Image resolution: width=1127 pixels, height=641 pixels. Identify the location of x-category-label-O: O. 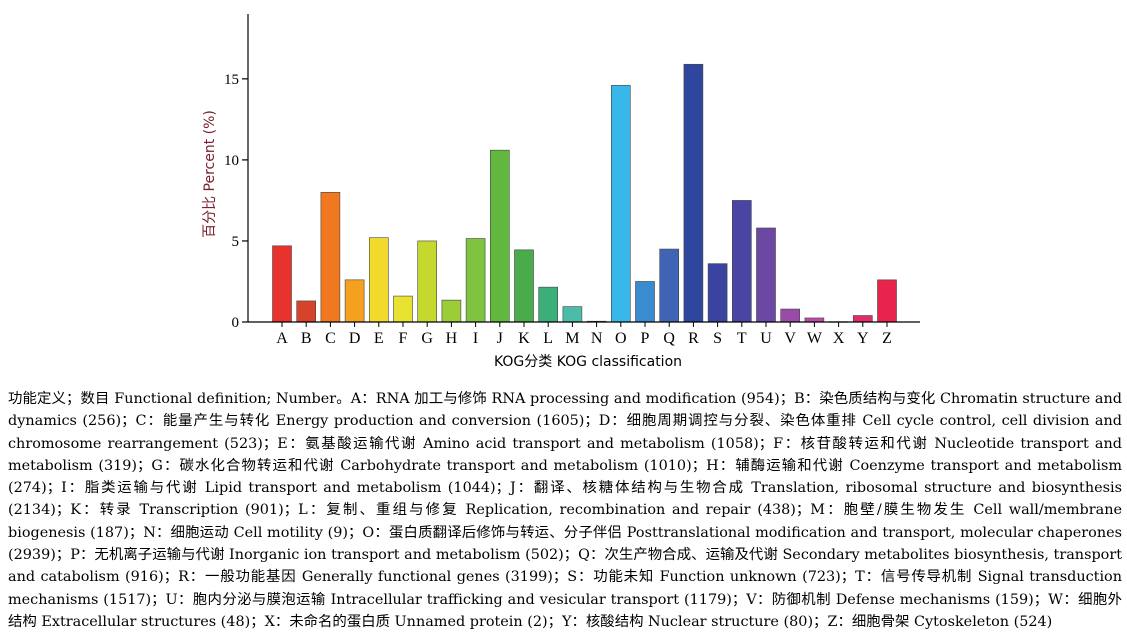
(621, 338).